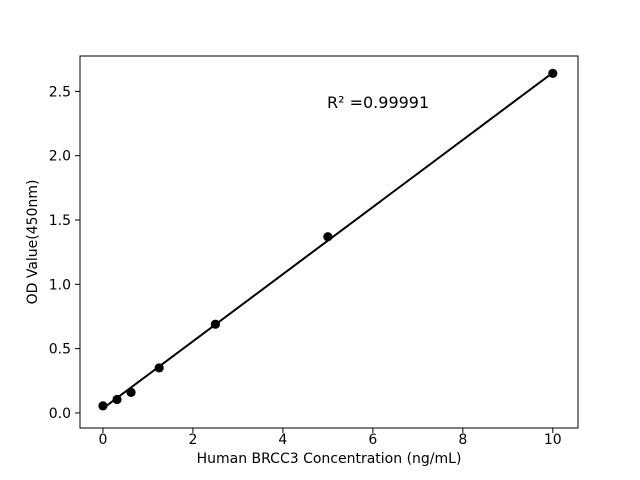 The width and height of the screenshot is (640, 480). I want to click on x-tick-label: 4, so click(282, 440).